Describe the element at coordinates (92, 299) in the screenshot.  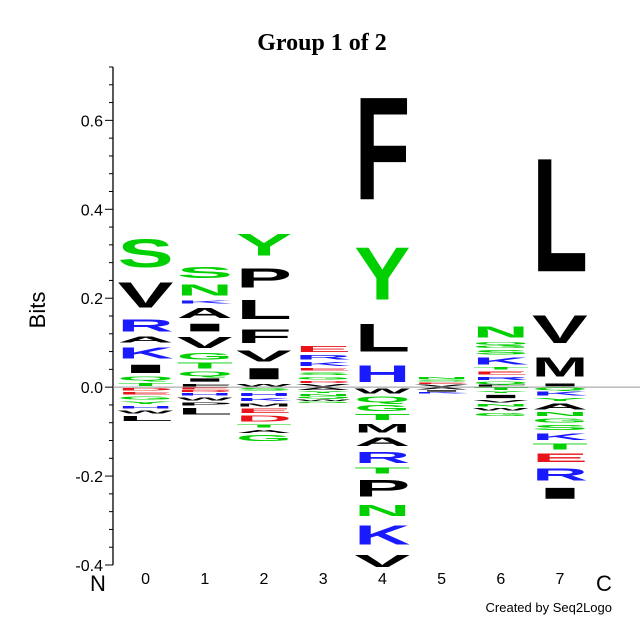
I see `y-tick-label: 0.2` at that location.